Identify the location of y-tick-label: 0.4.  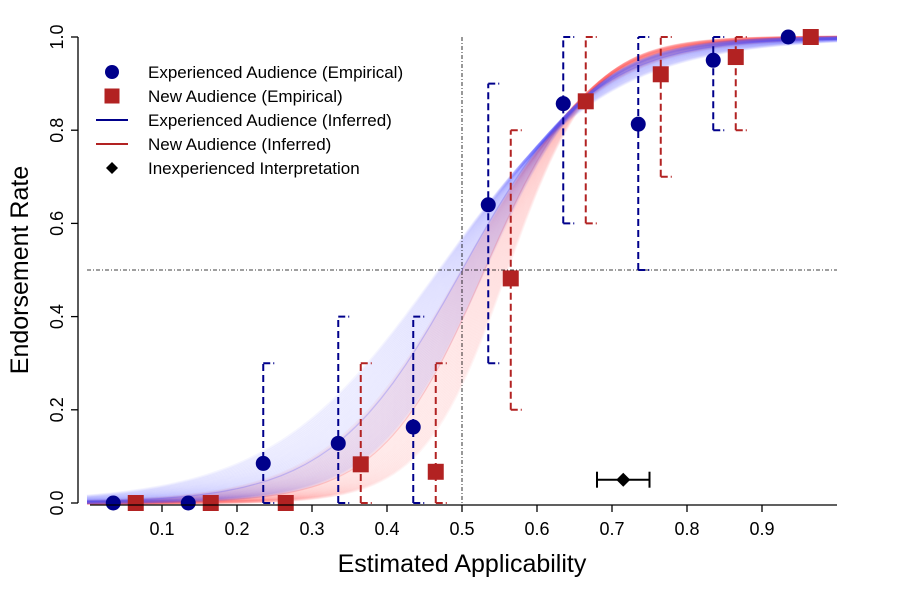
(57, 316).